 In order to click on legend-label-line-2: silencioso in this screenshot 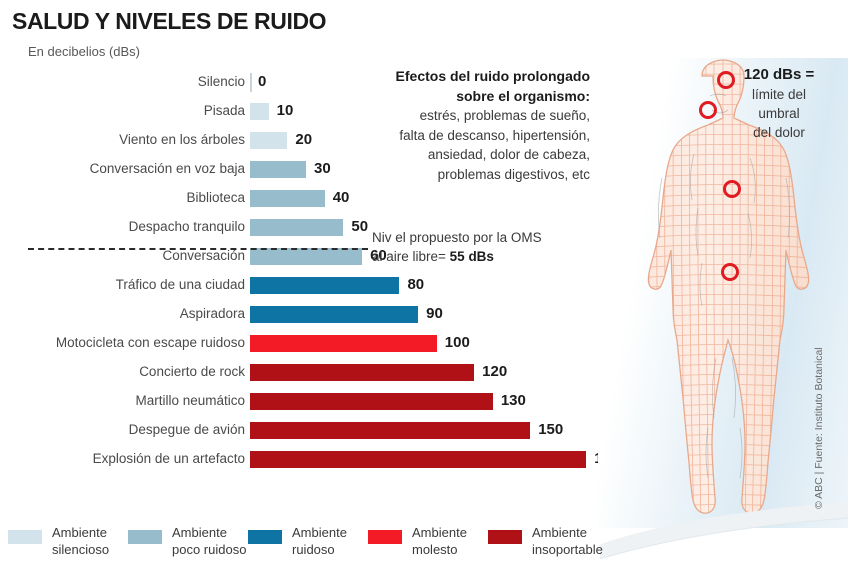, I will do `click(81, 549)`.